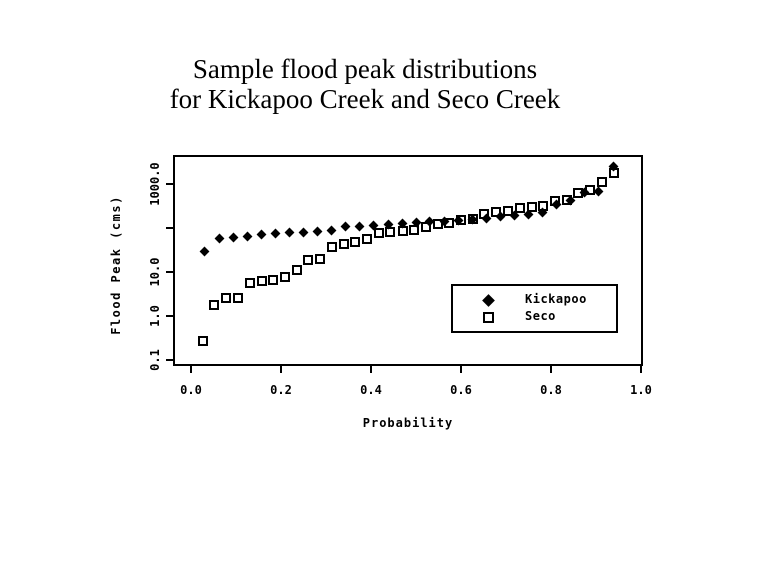  I want to click on filled-diamond-icon, so click(488, 300).